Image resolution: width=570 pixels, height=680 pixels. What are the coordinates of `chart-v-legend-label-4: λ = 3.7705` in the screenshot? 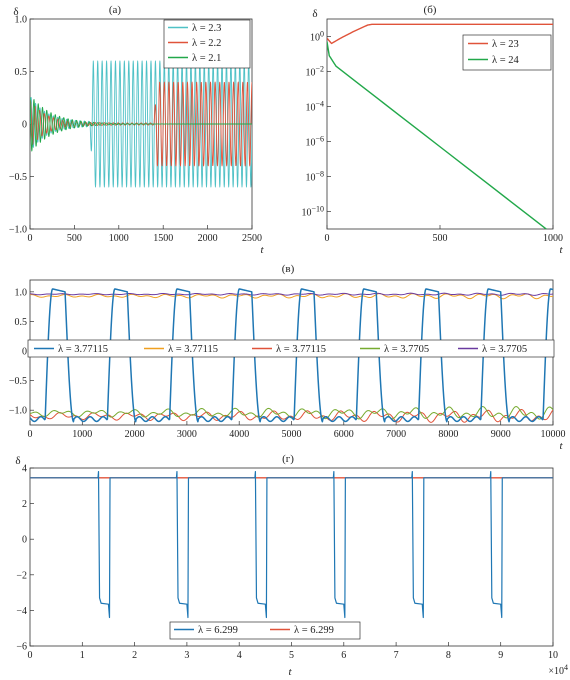 It's located at (504, 349).